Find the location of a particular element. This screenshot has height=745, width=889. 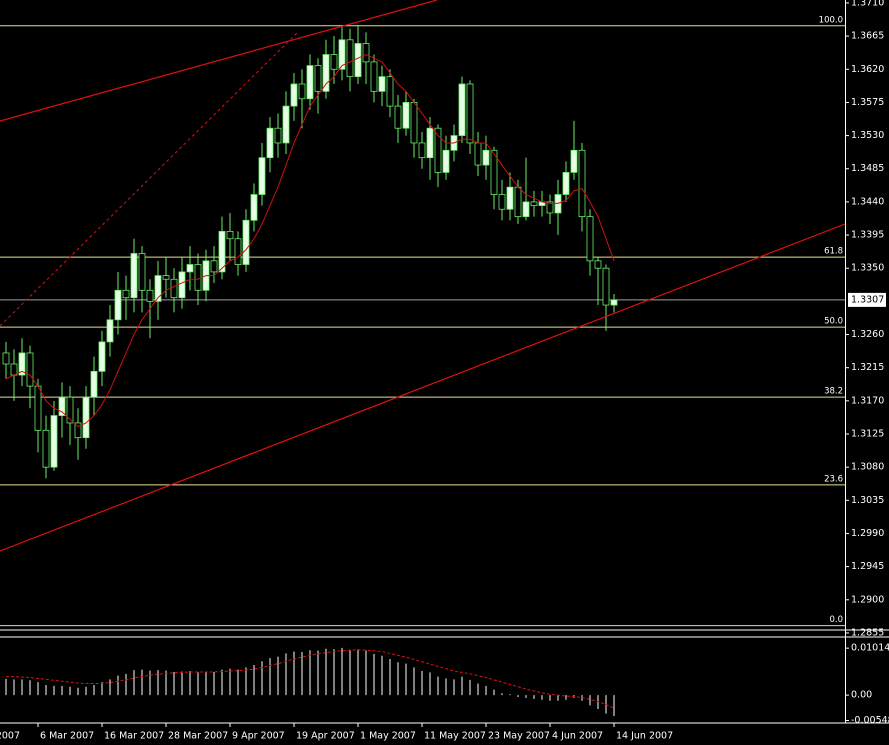

y-tick-label: 1.2945 is located at coordinates (867, 566).